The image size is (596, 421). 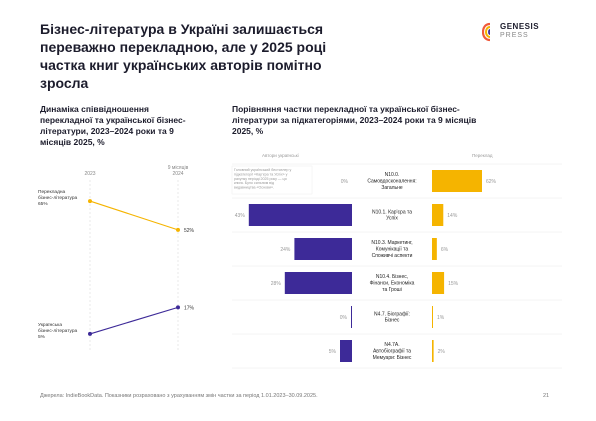 I want to click on series-end-label: 17%, so click(x=189, y=308).